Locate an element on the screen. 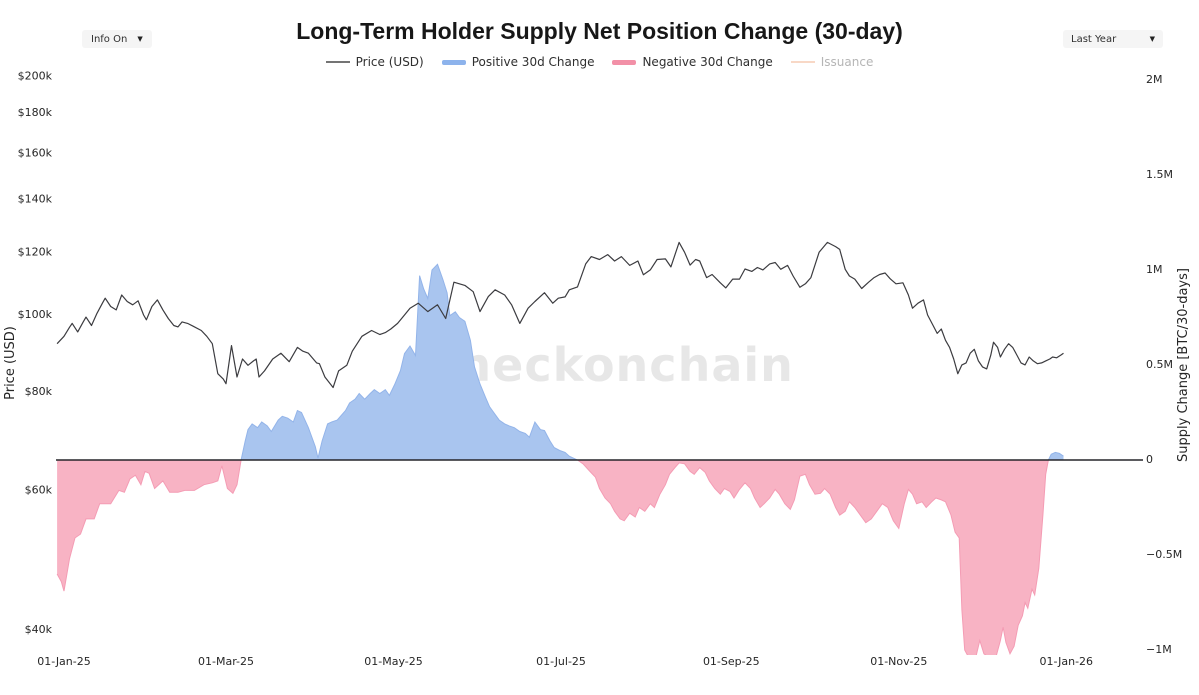 The height and width of the screenshot is (695, 1199). right-axis-tick-label: 0 is located at coordinates (1149, 459).